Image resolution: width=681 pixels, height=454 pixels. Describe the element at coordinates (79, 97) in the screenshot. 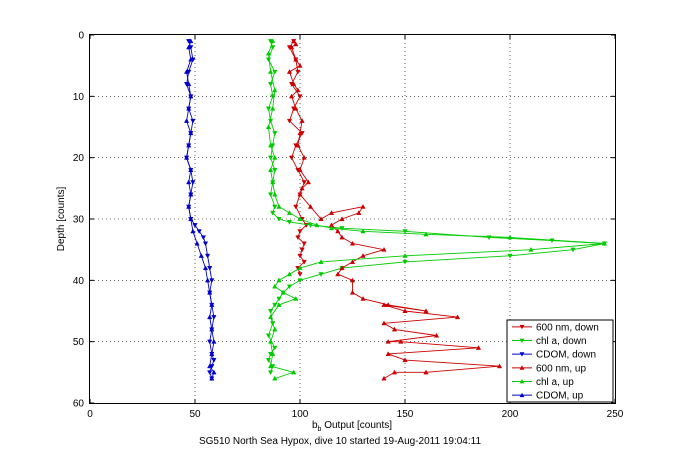

I see `y-tick-label: 10` at that location.